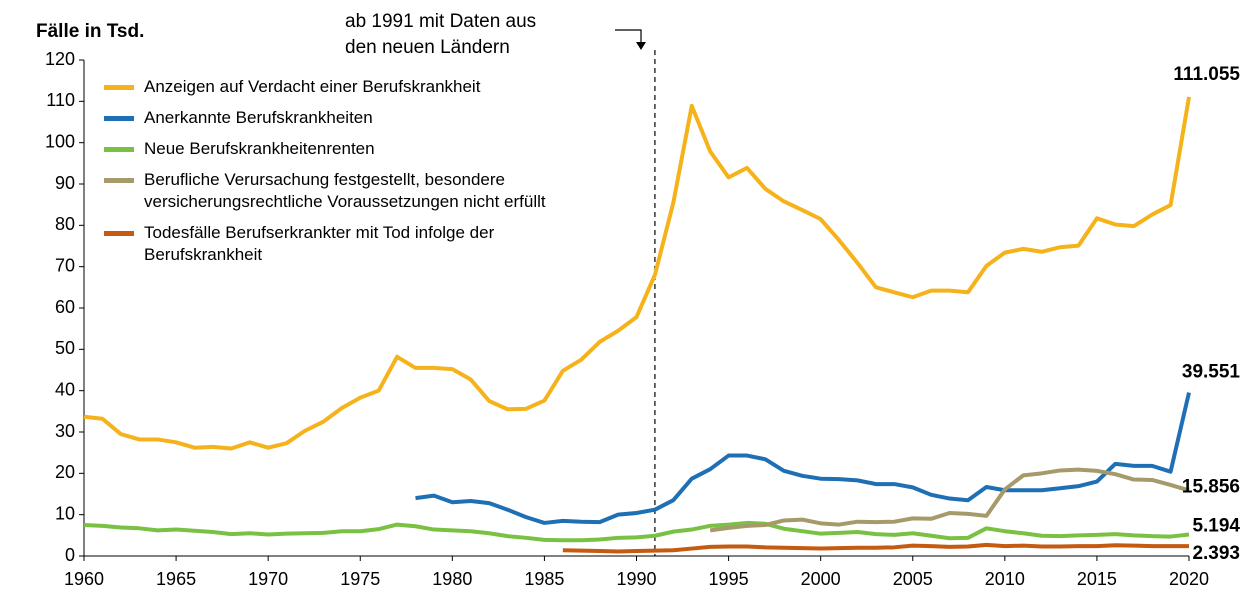  What do you see at coordinates (65, 431) in the screenshot?
I see `y-tick-label: 30` at bounding box center [65, 431].